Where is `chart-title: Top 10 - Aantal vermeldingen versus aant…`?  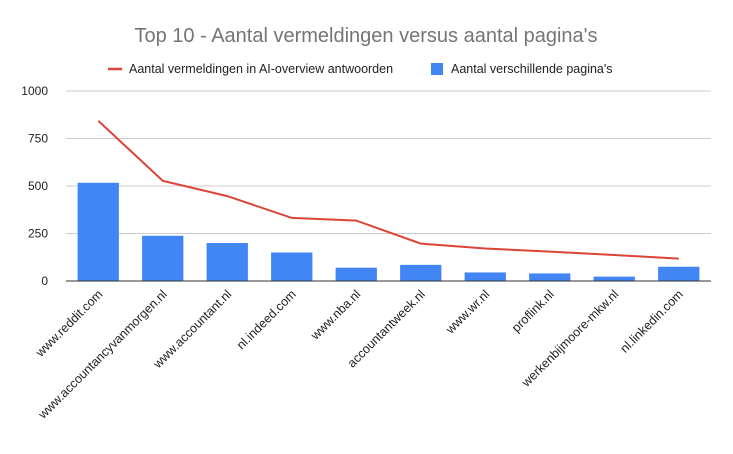 chart-title: Top 10 - Aantal vermeldingen versus aant… is located at coordinates (366, 36).